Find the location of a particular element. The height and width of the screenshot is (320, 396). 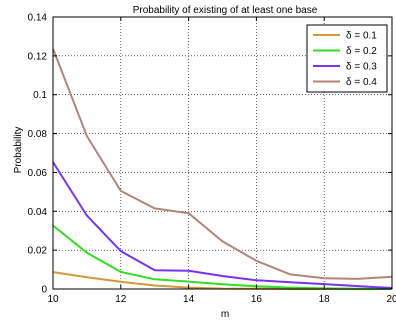

x-tick-label: 16 is located at coordinates (257, 299).